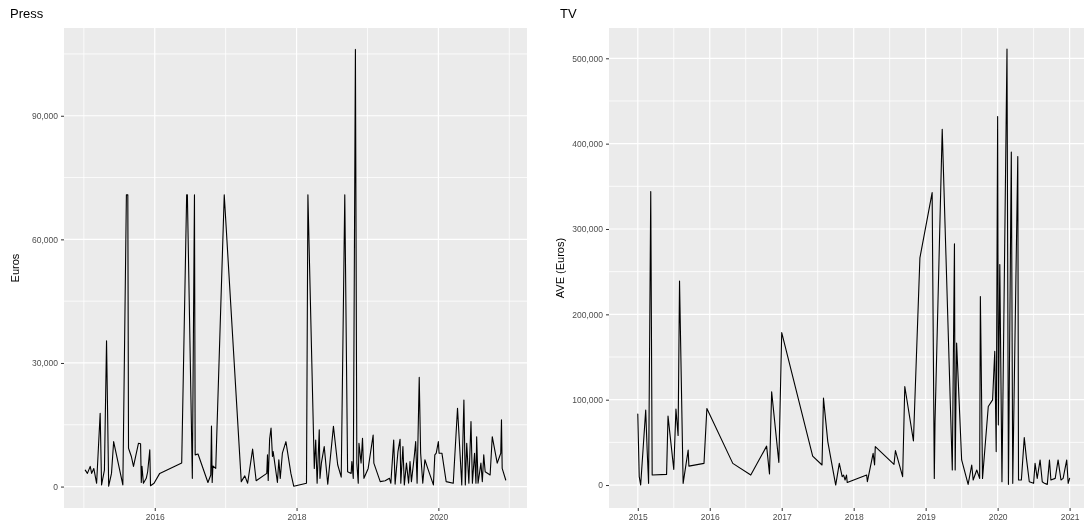 Image resolution: width=1086 pixels, height=530 pixels. Describe the element at coordinates (588, 399) in the screenshot. I see `y-tick-label: 100,000` at that location.